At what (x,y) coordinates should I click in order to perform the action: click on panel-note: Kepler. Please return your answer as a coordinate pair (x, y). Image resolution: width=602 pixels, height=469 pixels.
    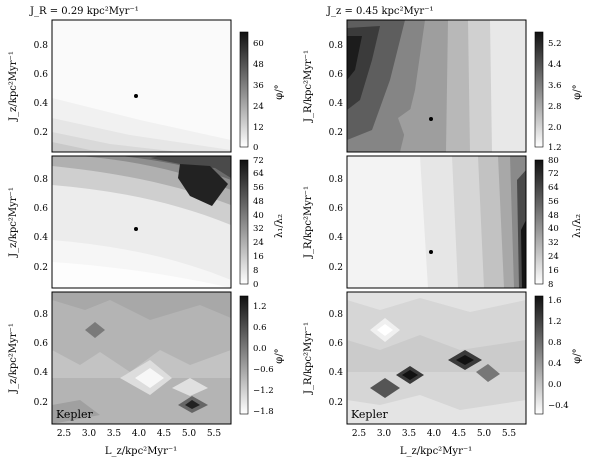
    Looking at the image, I should click on (370, 414).